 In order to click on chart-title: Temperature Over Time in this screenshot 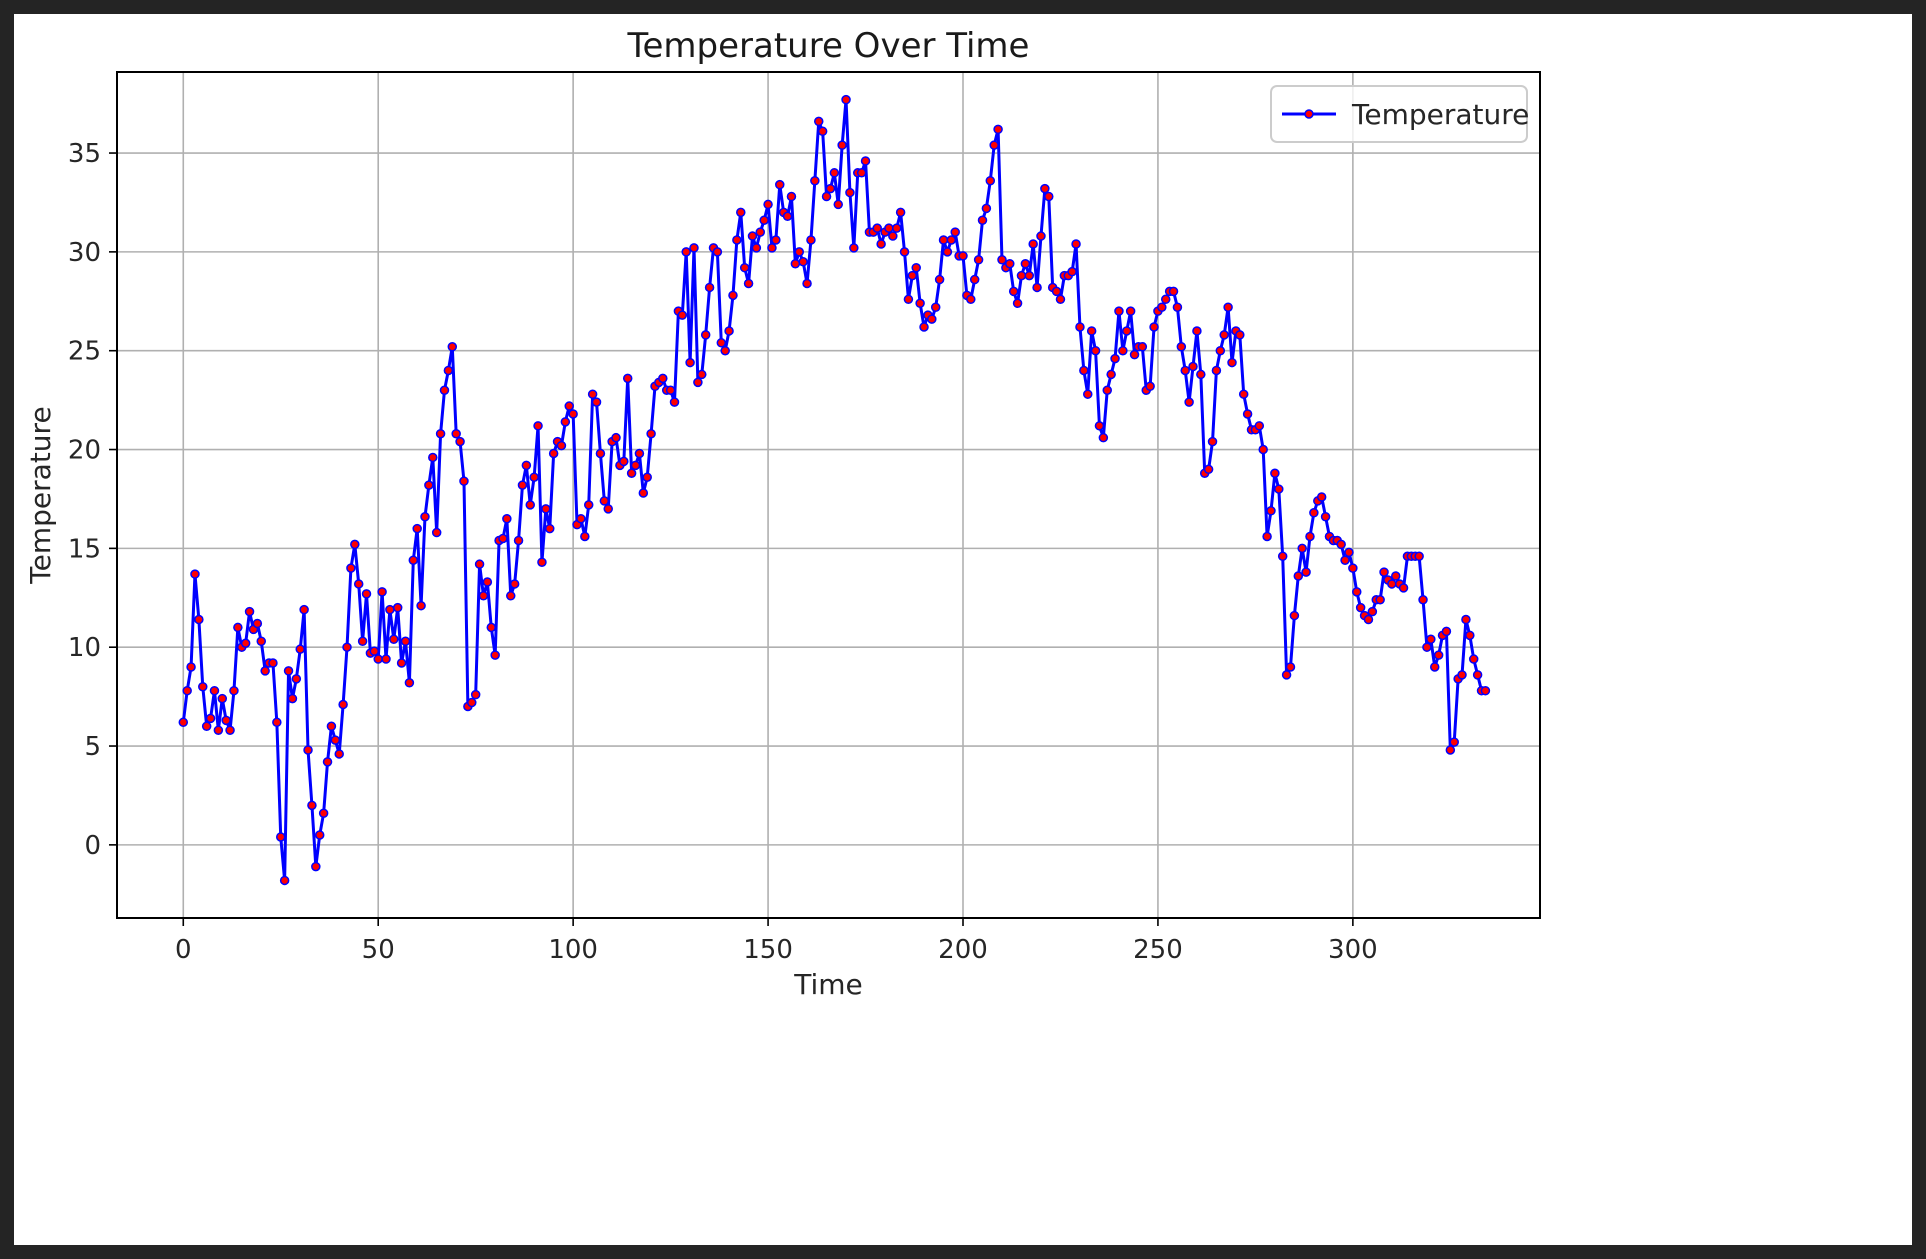, I will do `click(828, 46)`.